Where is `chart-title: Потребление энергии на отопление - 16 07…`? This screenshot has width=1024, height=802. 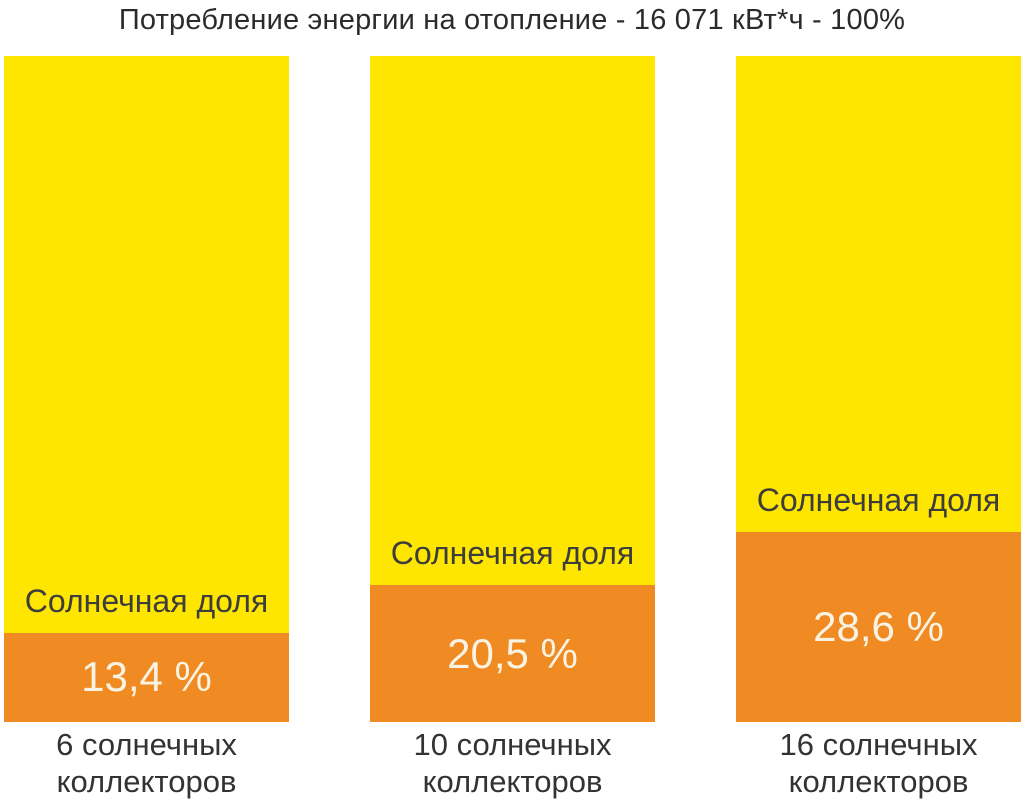
chart-title: Потребление энергии на отопление - 16 07… is located at coordinates (512, 20).